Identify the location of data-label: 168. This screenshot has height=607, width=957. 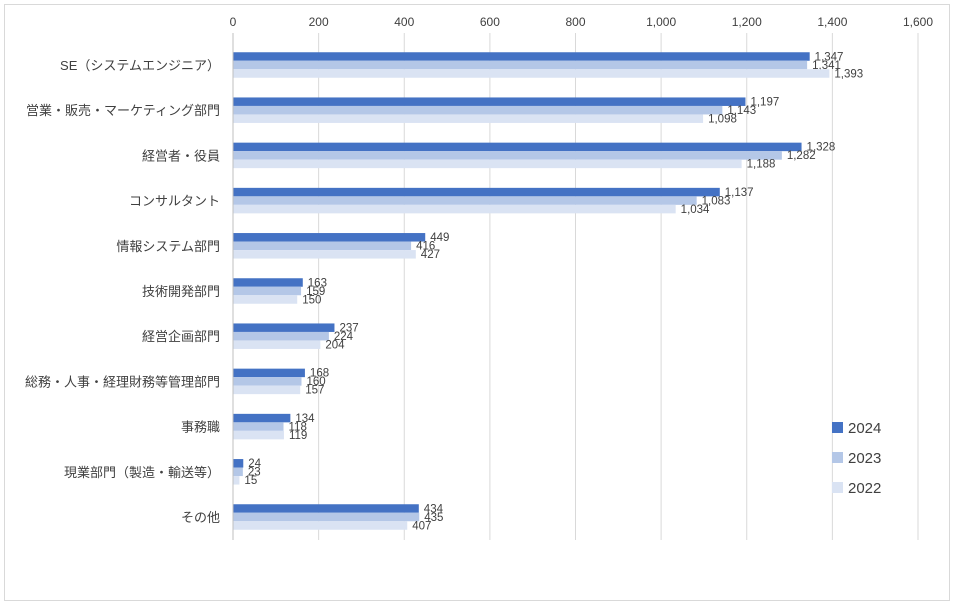
(319, 374).